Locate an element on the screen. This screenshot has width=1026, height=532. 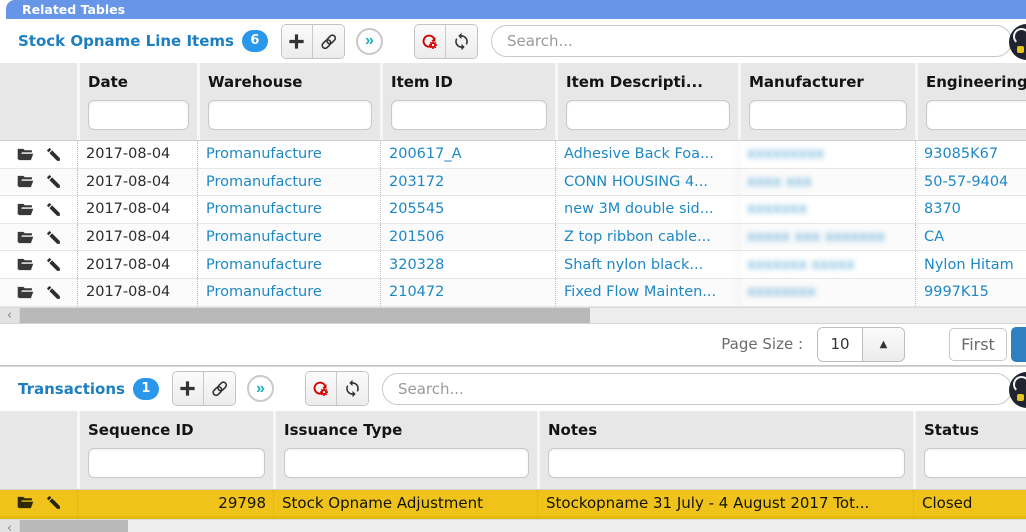
column-notes: Notes is located at coordinates (725, 449).